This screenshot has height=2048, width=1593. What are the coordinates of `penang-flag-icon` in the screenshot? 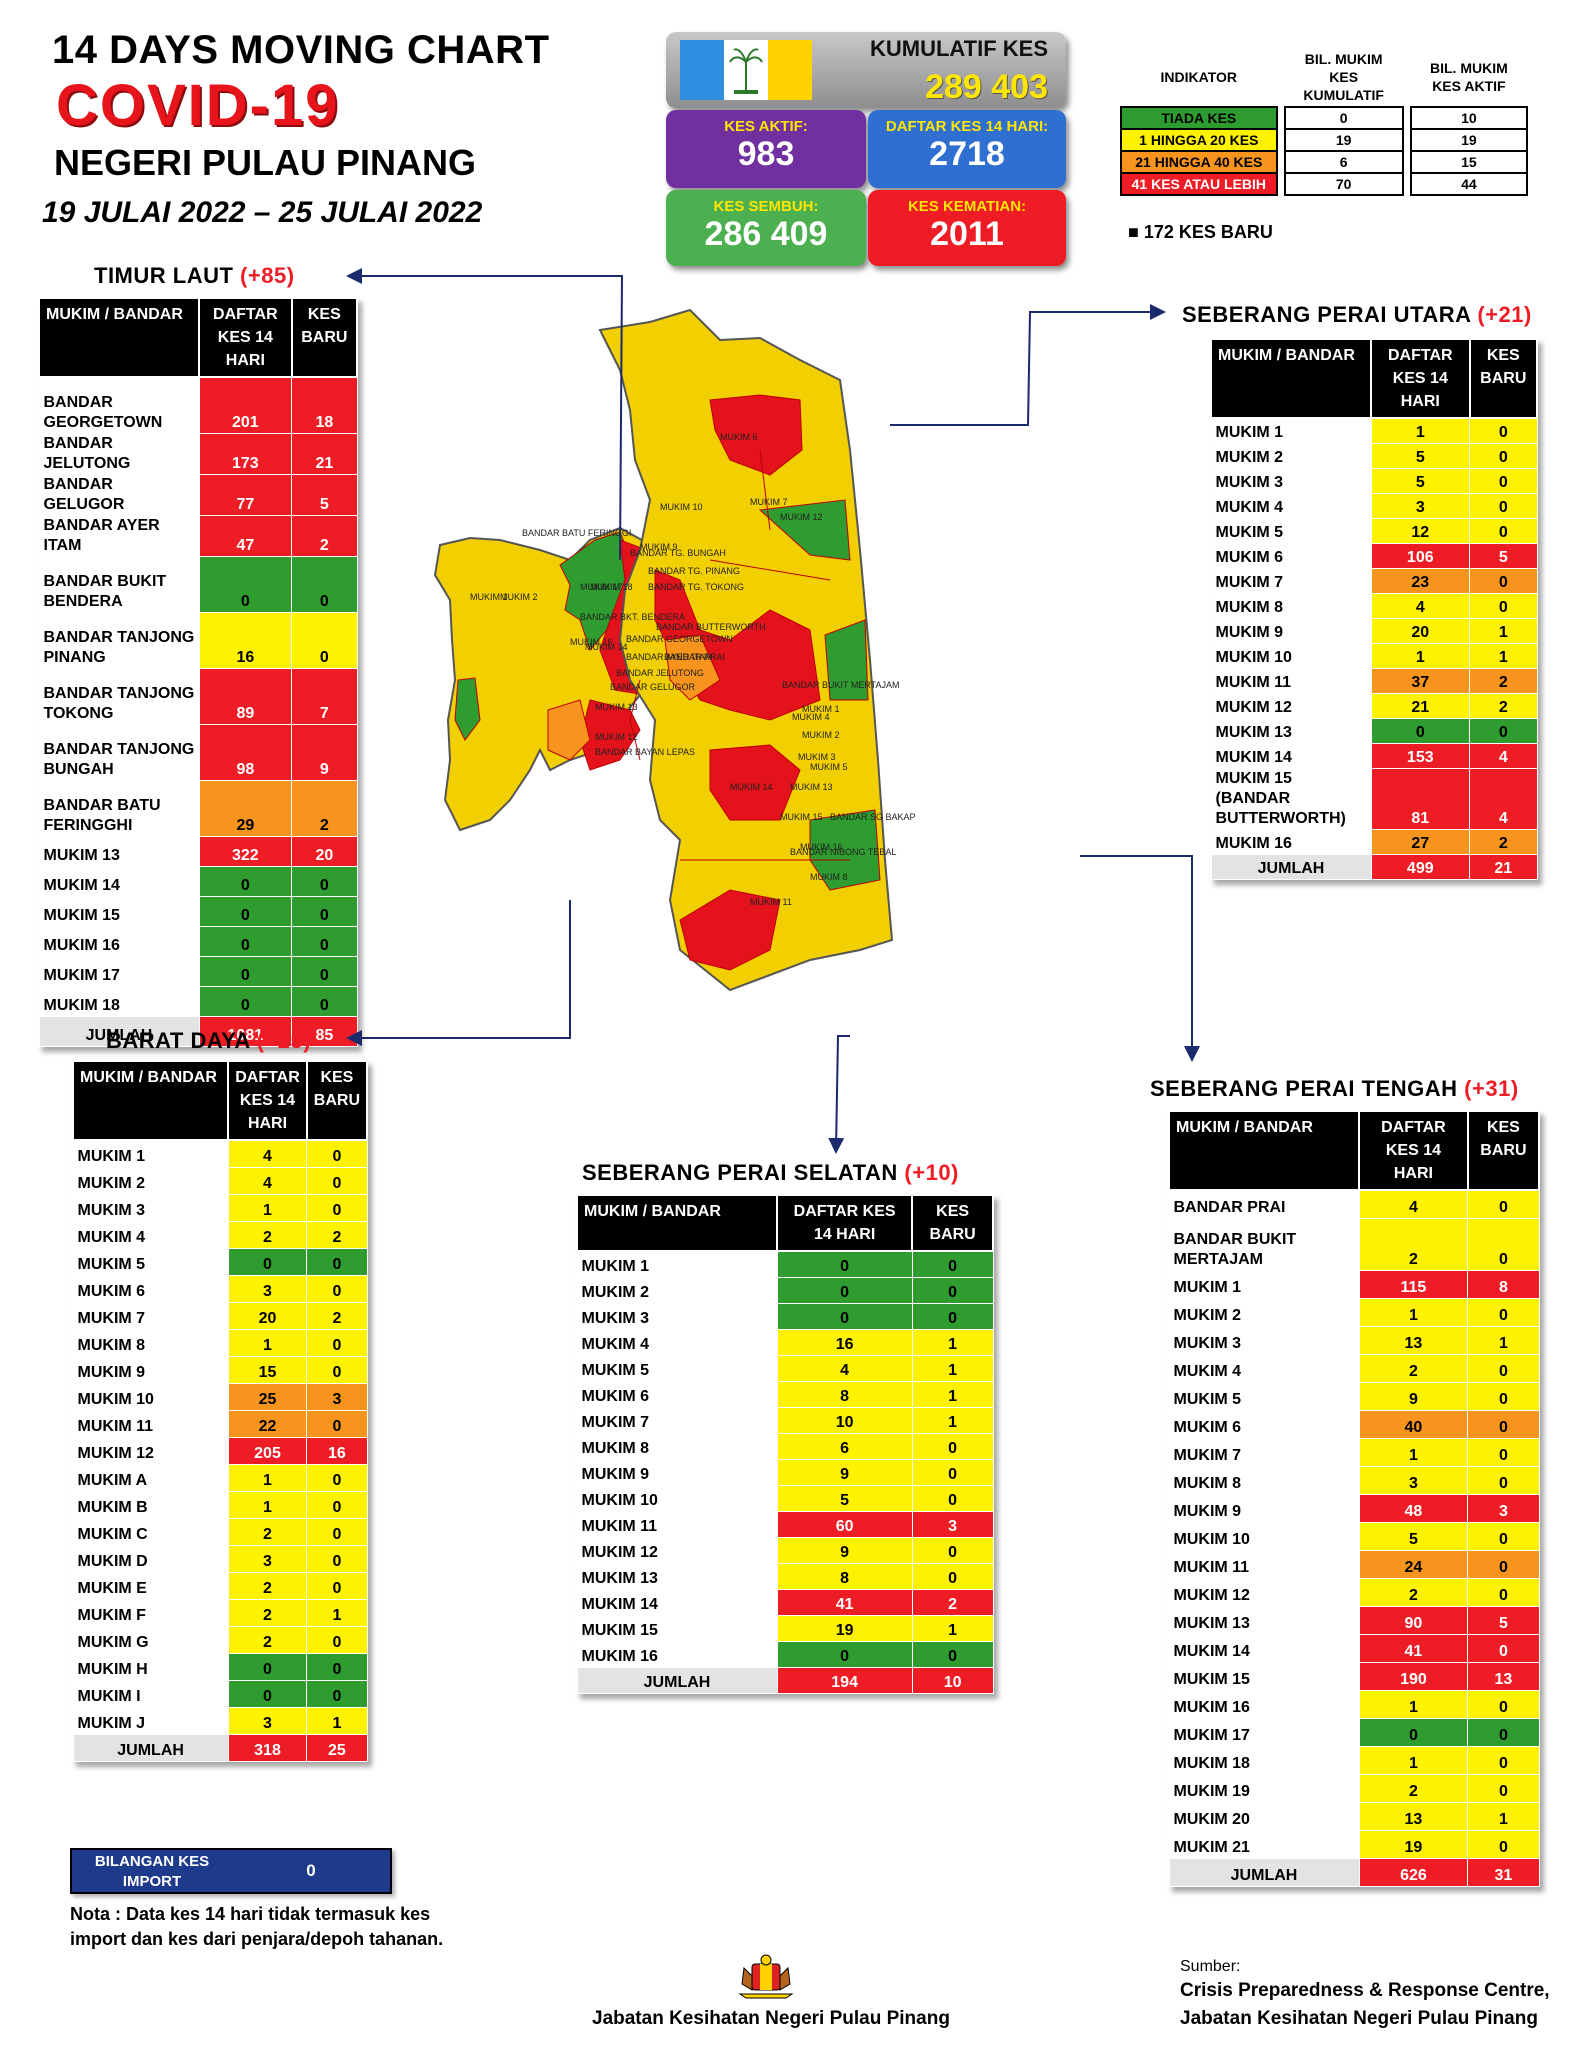 It's located at (746, 70).